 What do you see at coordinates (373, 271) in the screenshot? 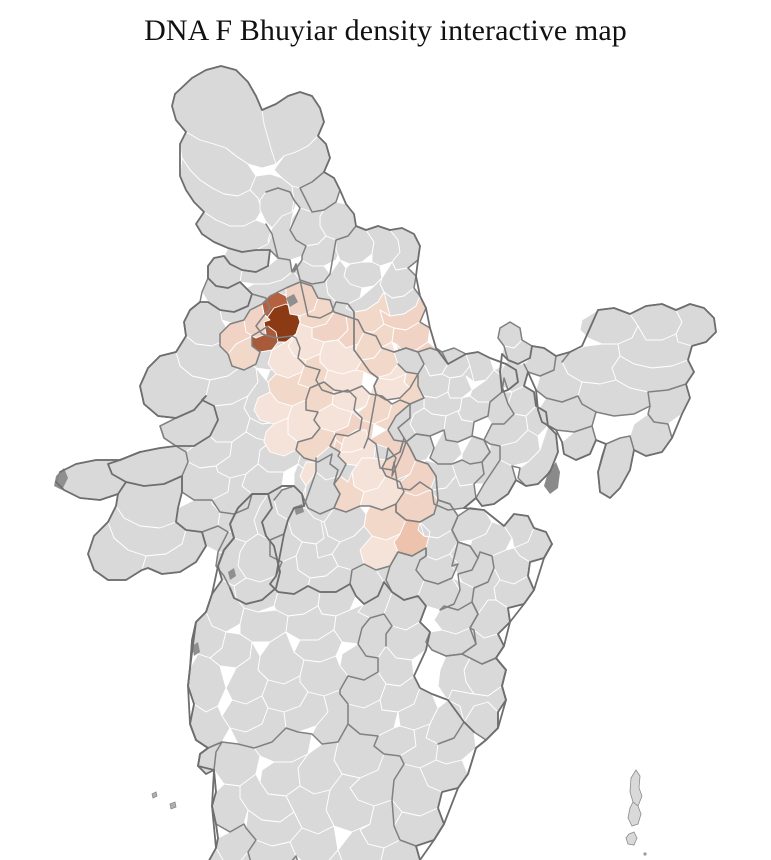
I see `state-uttarakhand` at bounding box center [373, 271].